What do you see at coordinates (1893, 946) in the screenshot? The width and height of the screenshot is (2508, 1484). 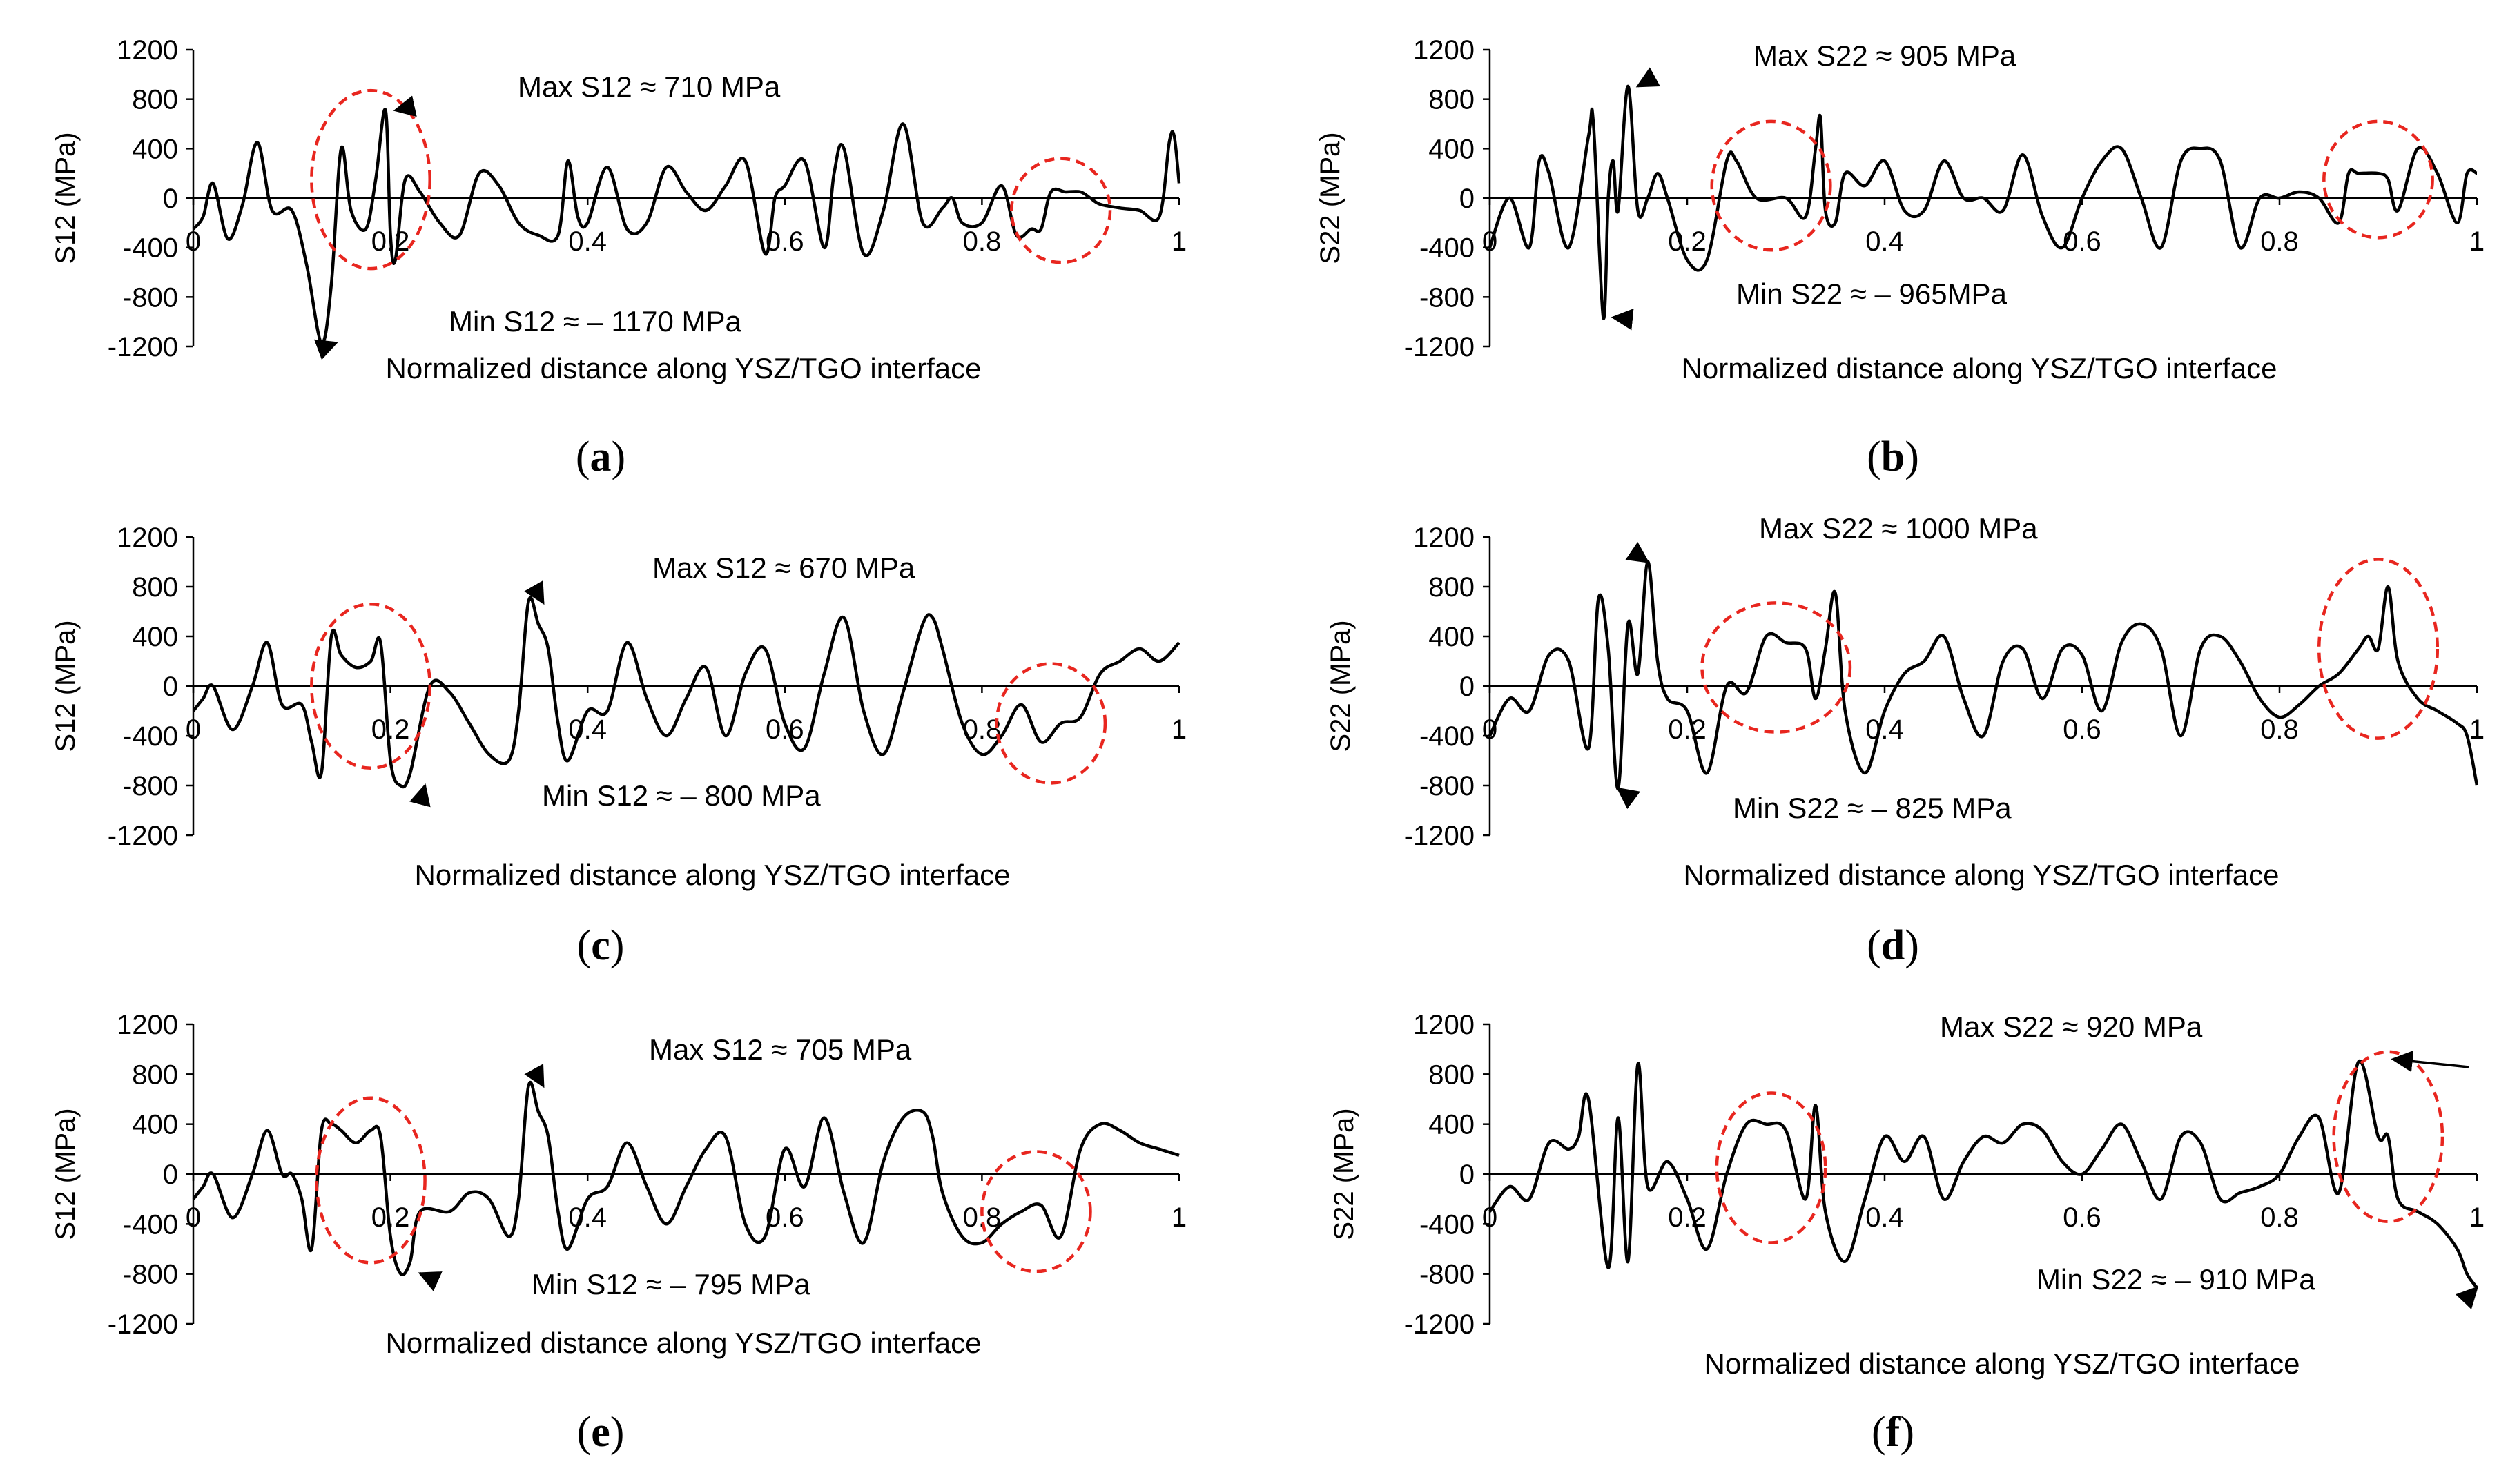 I see `panel-caption: (d)` at bounding box center [1893, 946].